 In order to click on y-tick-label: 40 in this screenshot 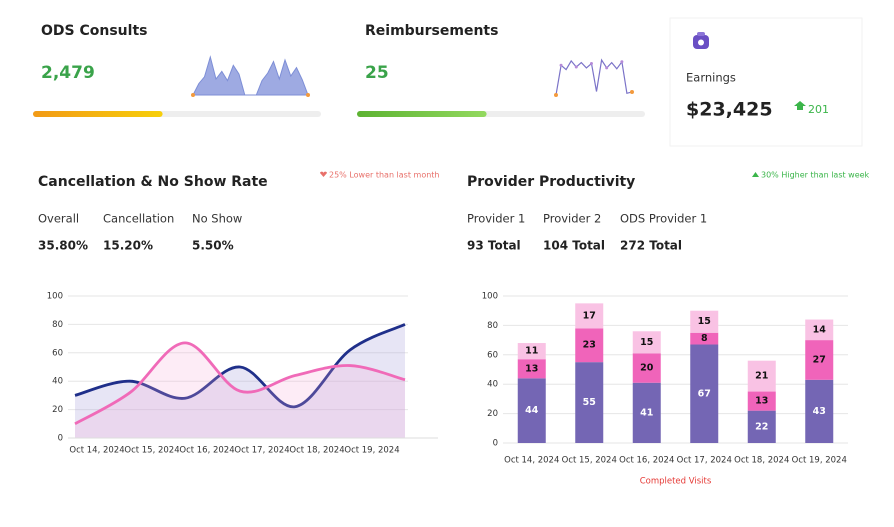, I will do `click(57, 382)`.